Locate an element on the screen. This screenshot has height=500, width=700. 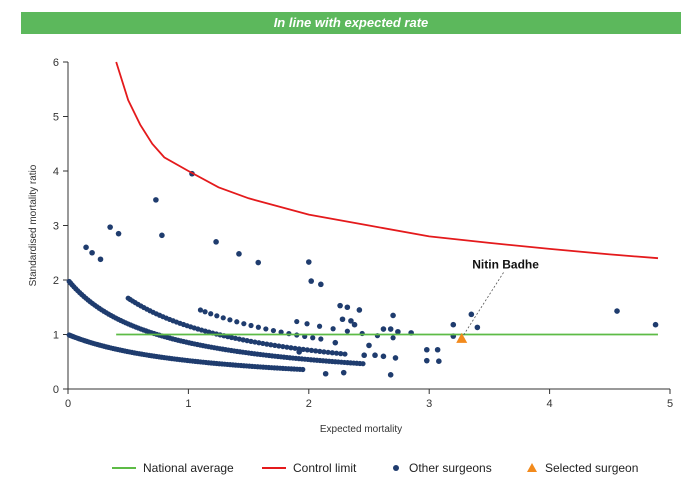
x-tick-label: 2 is located at coordinates (309, 404).